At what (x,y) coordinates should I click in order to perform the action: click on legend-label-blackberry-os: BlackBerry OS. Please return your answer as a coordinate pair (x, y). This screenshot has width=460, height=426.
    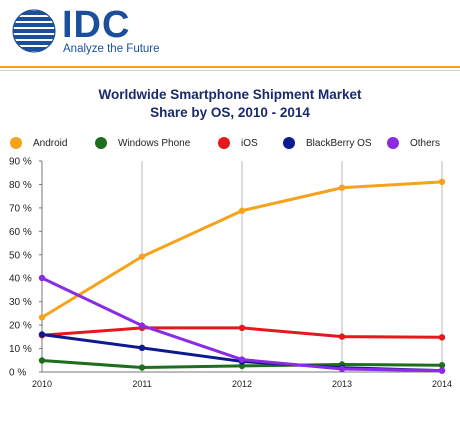
    Looking at the image, I should click on (339, 143).